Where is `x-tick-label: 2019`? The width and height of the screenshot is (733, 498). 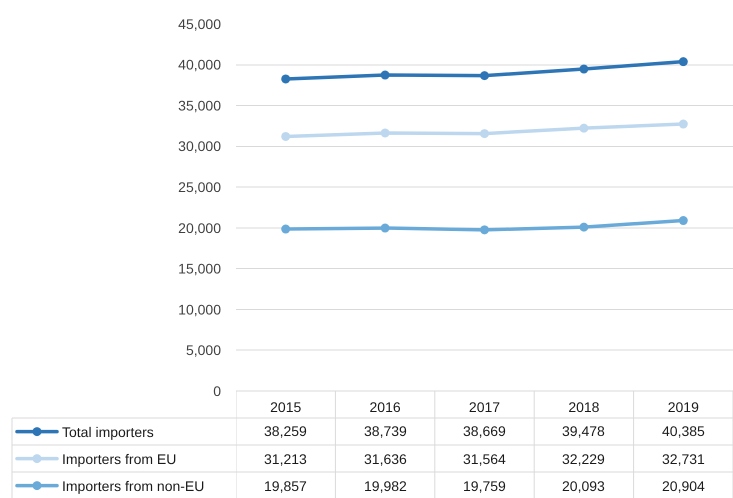
x-tick-label: 2019 is located at coordinates (684, 407).